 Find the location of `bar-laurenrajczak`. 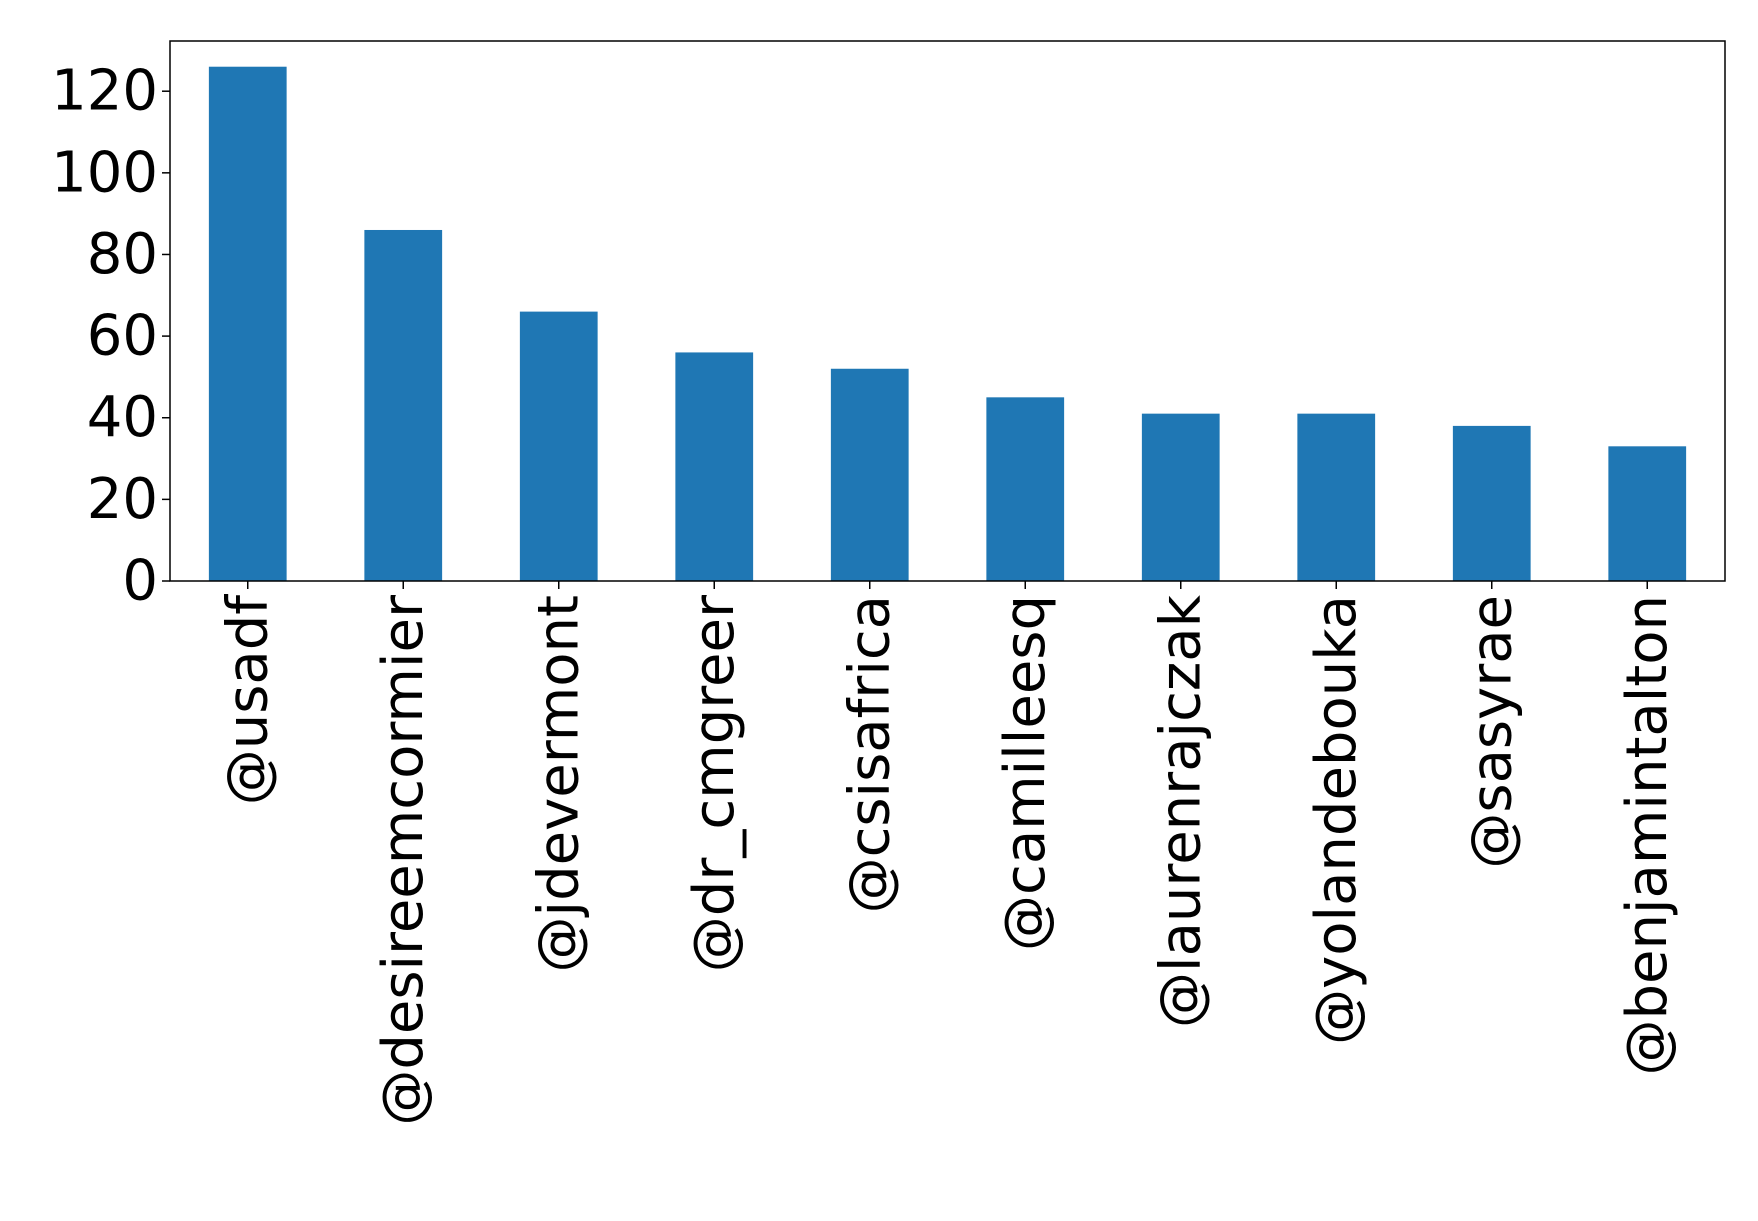

bar-laurenrajczak is located at coordinates (1180, 497).